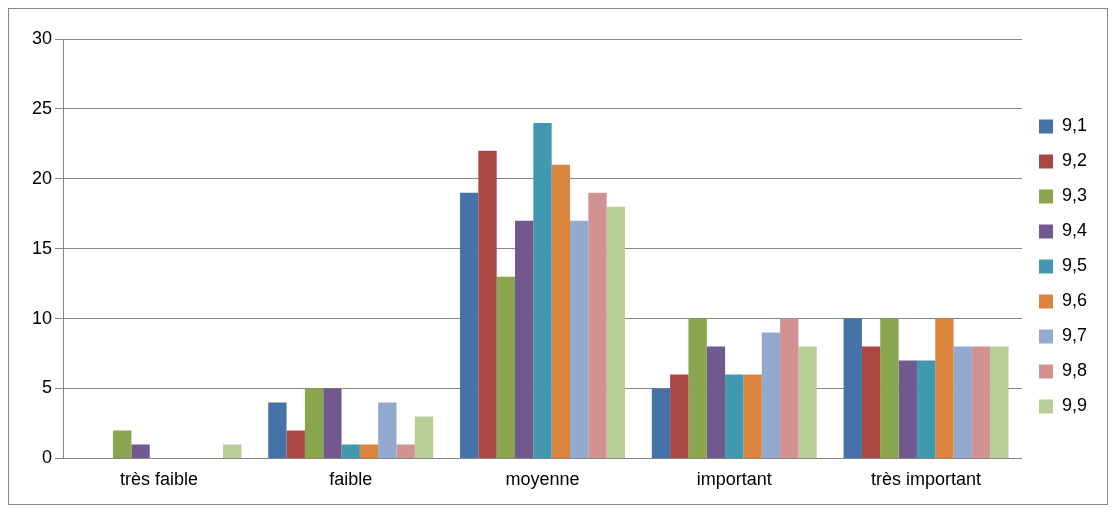  Describe the element at coordinates (1074, 125) in the screenshot. I see `legend-label: 9,1` at that location.